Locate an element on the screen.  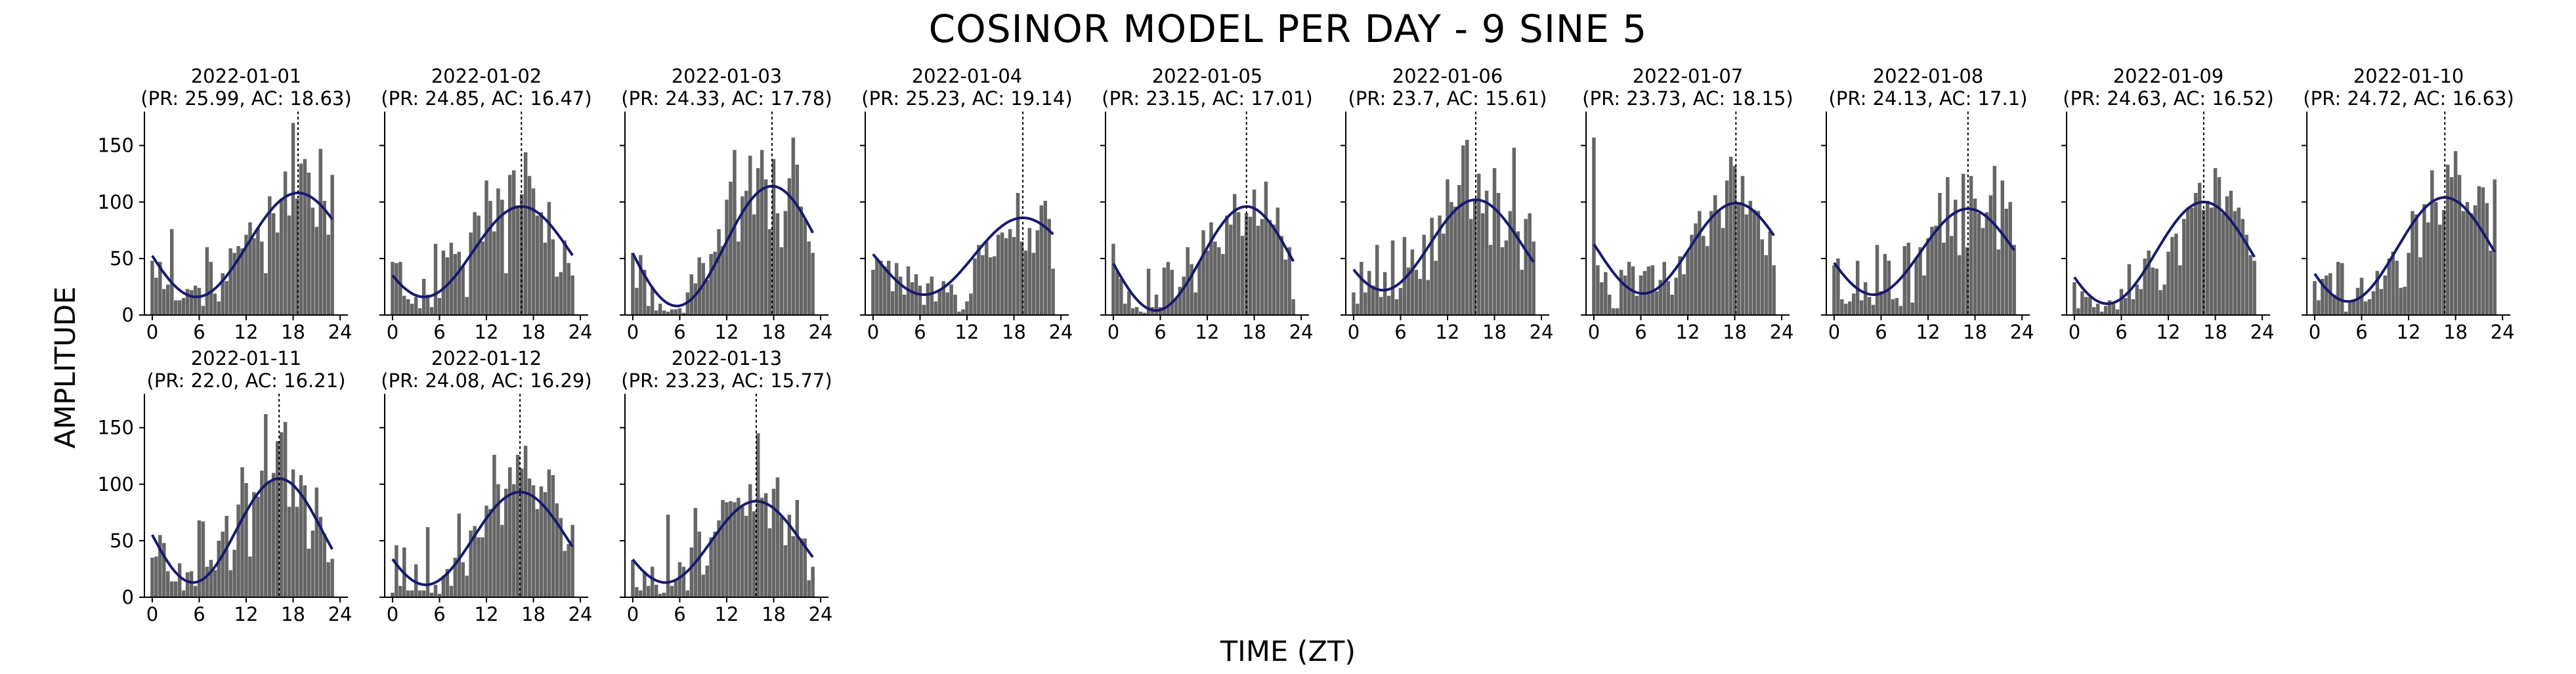
x-tick-label: 0 is located at coordinates (633, 614).